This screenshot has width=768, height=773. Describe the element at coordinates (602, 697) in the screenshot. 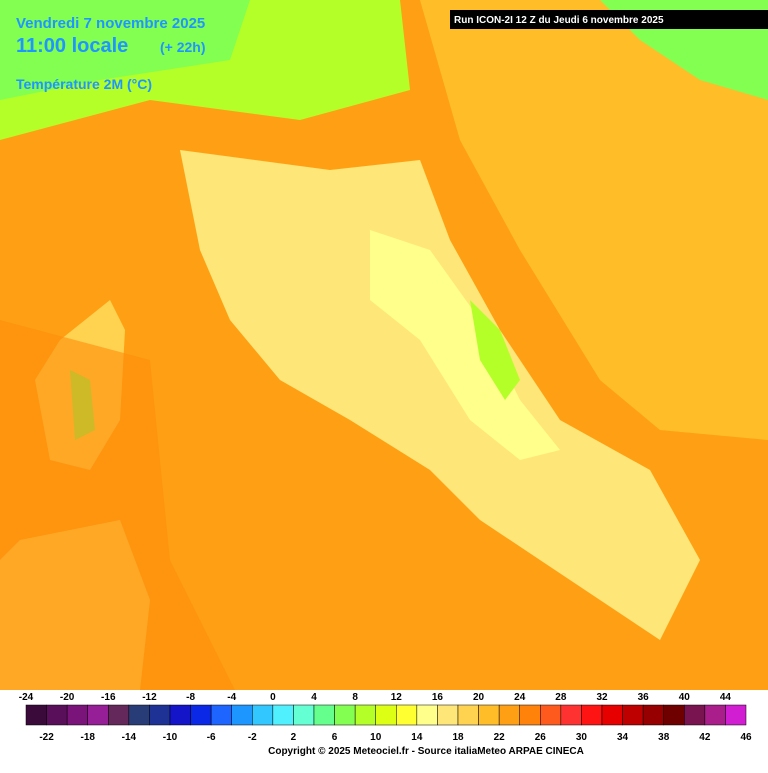

I see `legend-label: 32` at that location.